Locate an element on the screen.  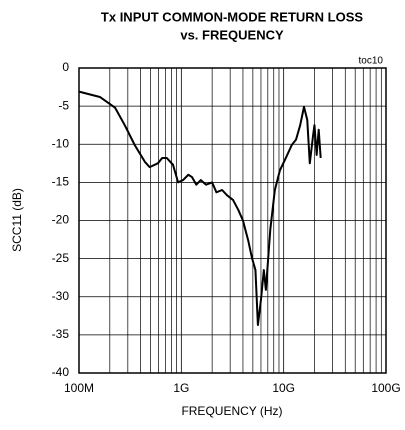
y-tick-label: 0 is located at coordinates (65, 67).